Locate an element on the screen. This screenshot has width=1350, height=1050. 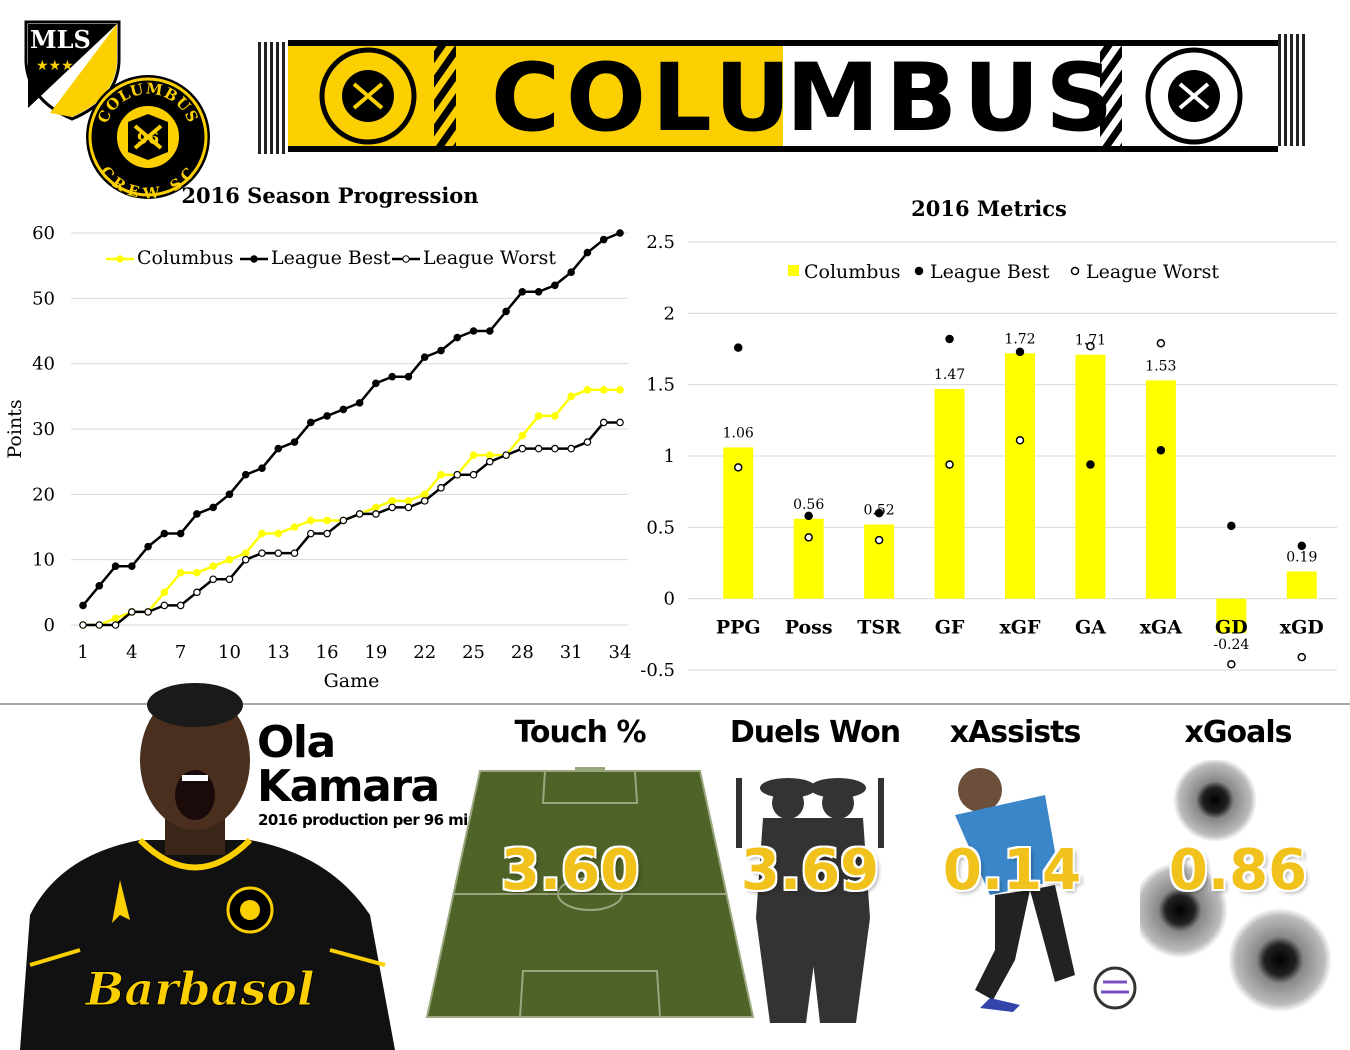
x-tick-label: 10 is located at coordinates (229, 652).